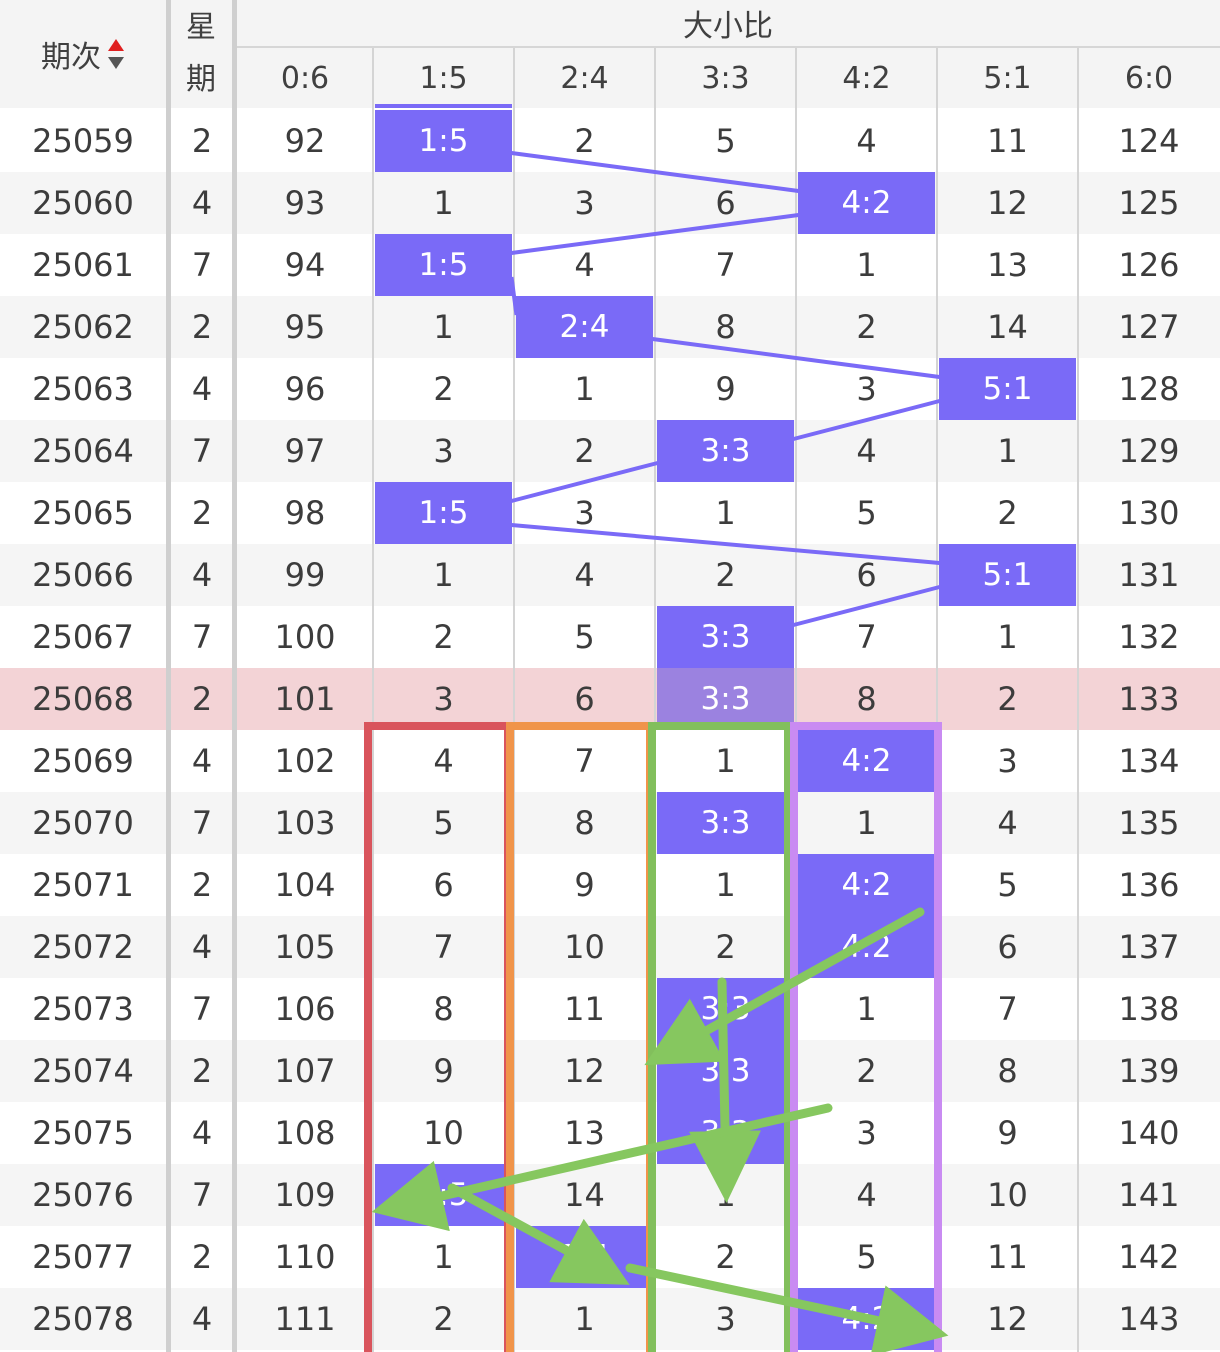  Describe the element at coordinates (116, 54) in the screenshot. I see `sort-icon` at that location.